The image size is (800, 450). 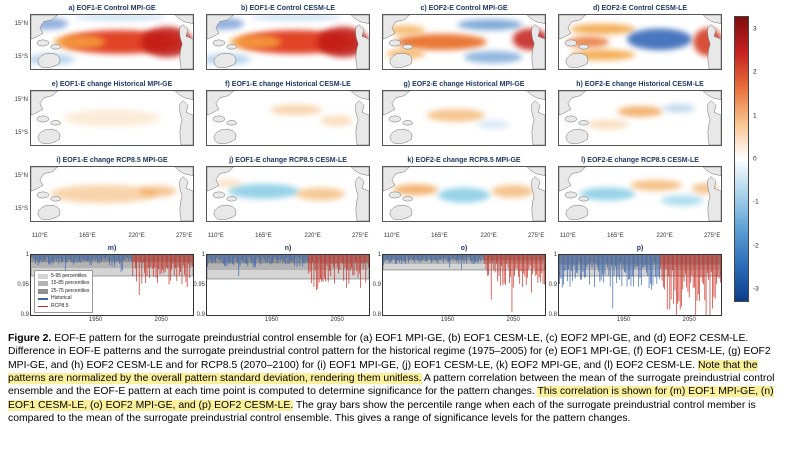 What do you see at coordinates (112, 118) in the screenshot?
I see `map-canvas-e` at bounding box center [112, 118].